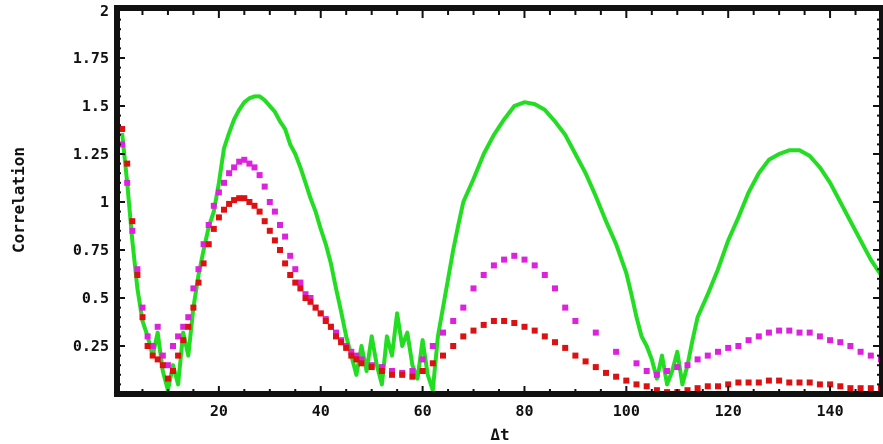 This screenshot has height=444, width=883. Describe the element at coordinates (91, 250) in the screenshot. I see `y-tick-label: 0.75` at that location.